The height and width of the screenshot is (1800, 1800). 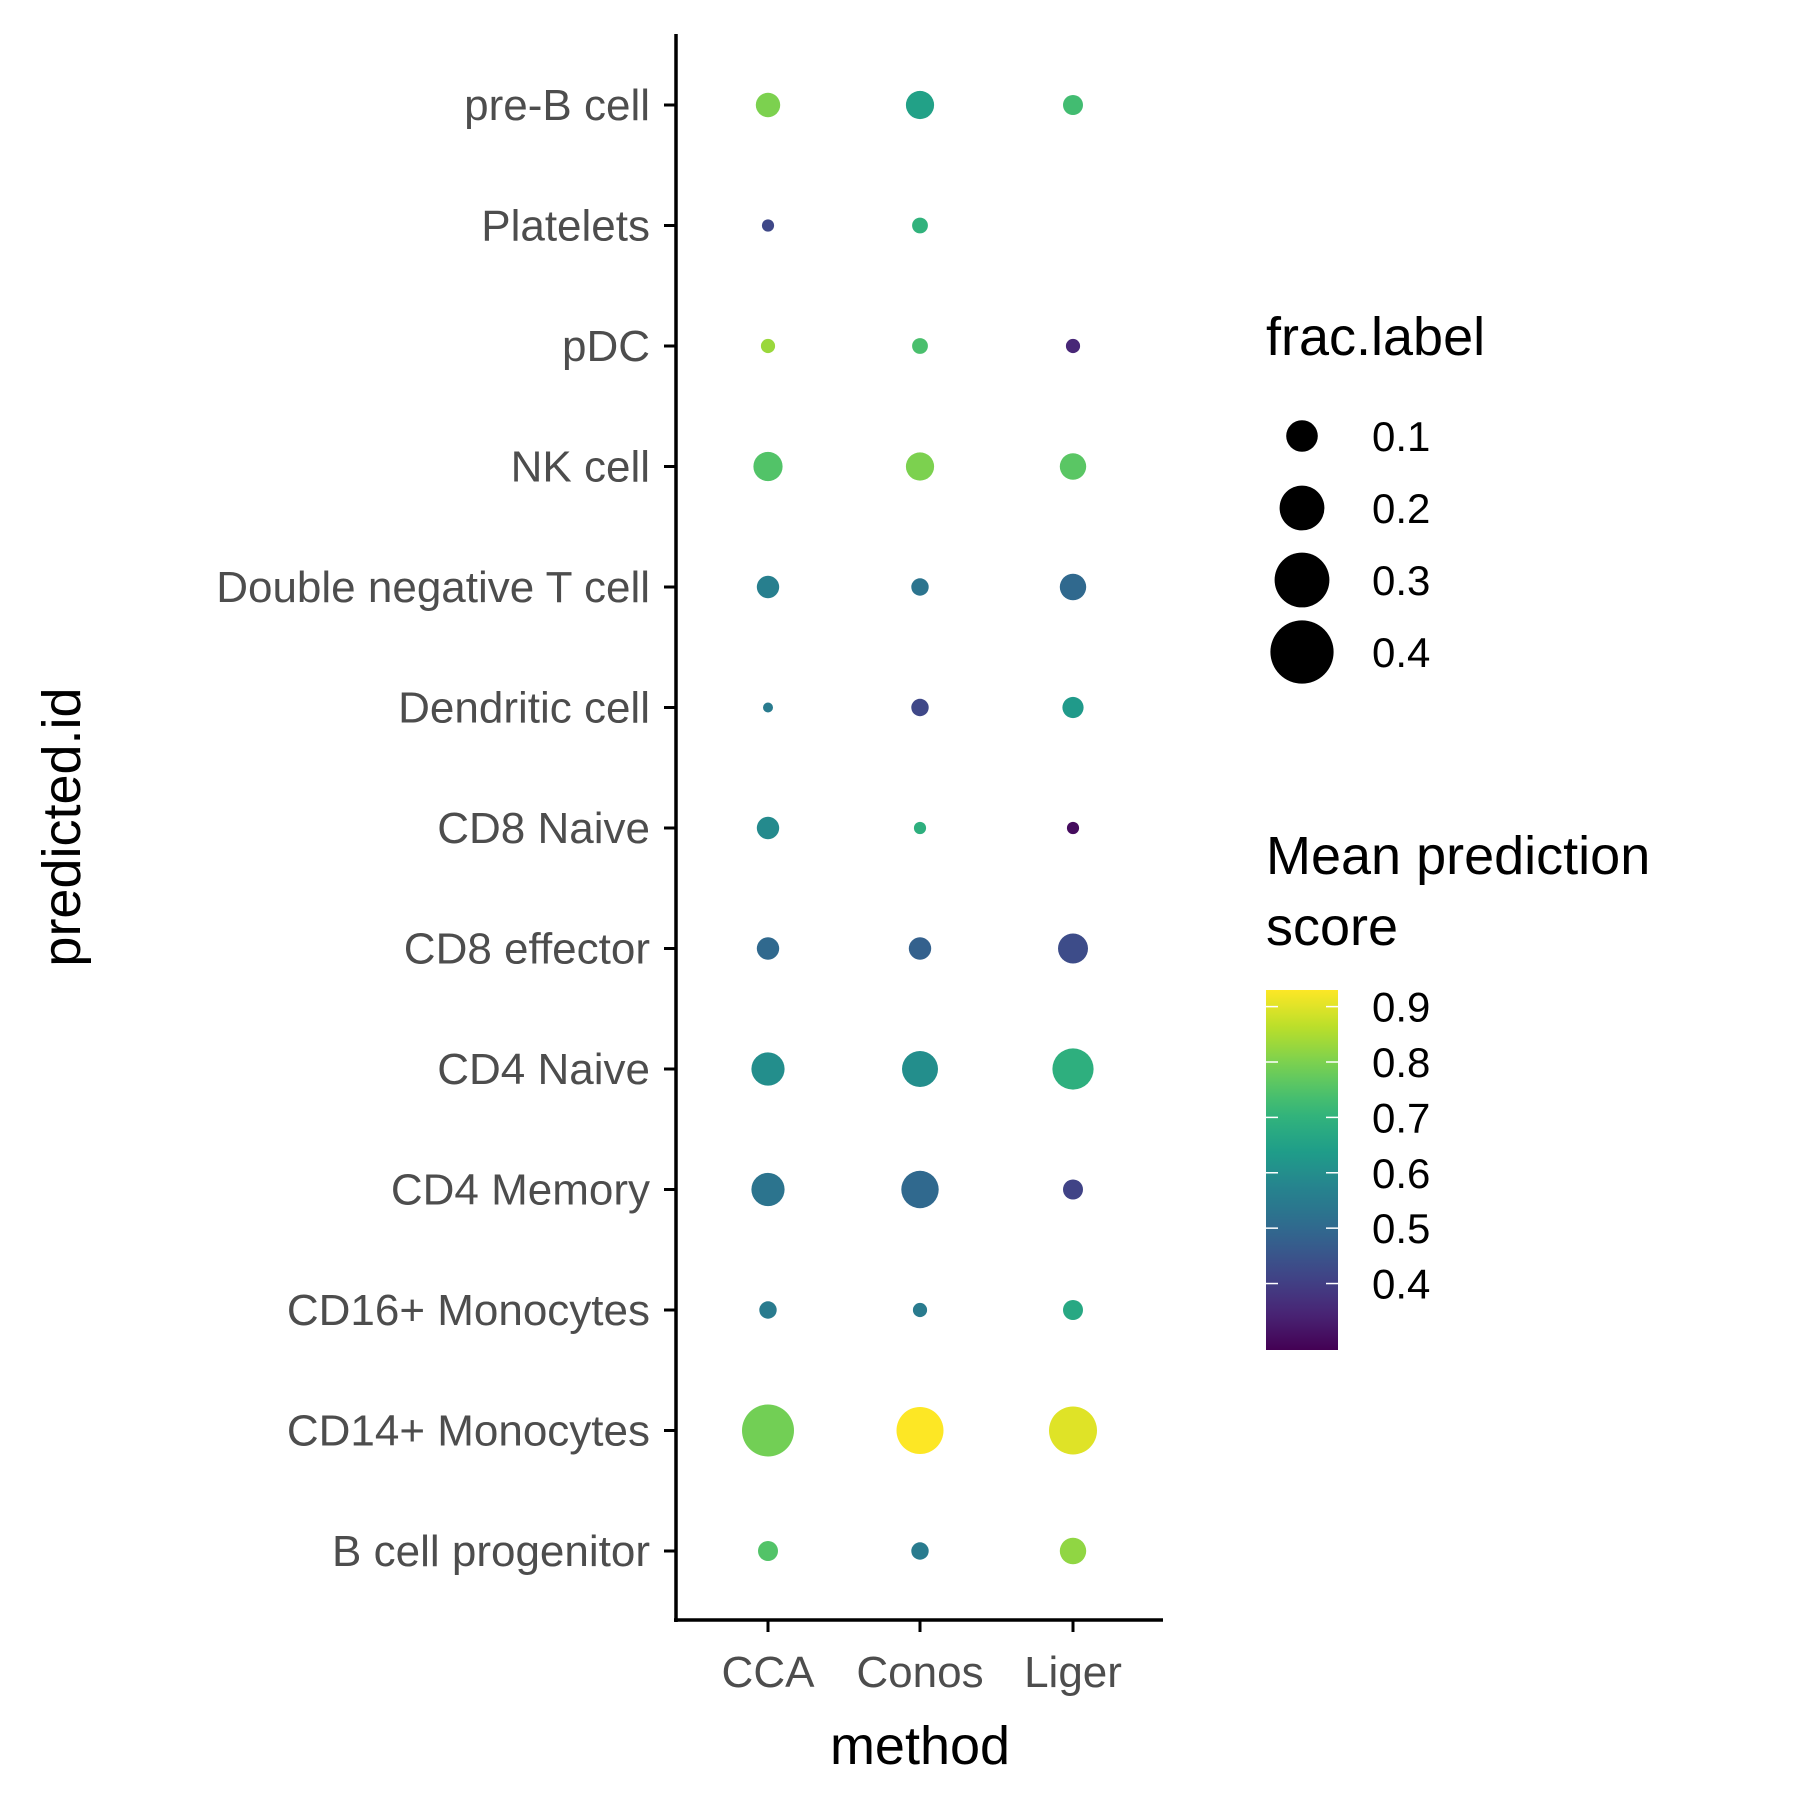 What do you see at coordinates (920, 587) in the screenshot?
I see `point-conos-double-negative-t-cell` at bounding box center [920, 587].